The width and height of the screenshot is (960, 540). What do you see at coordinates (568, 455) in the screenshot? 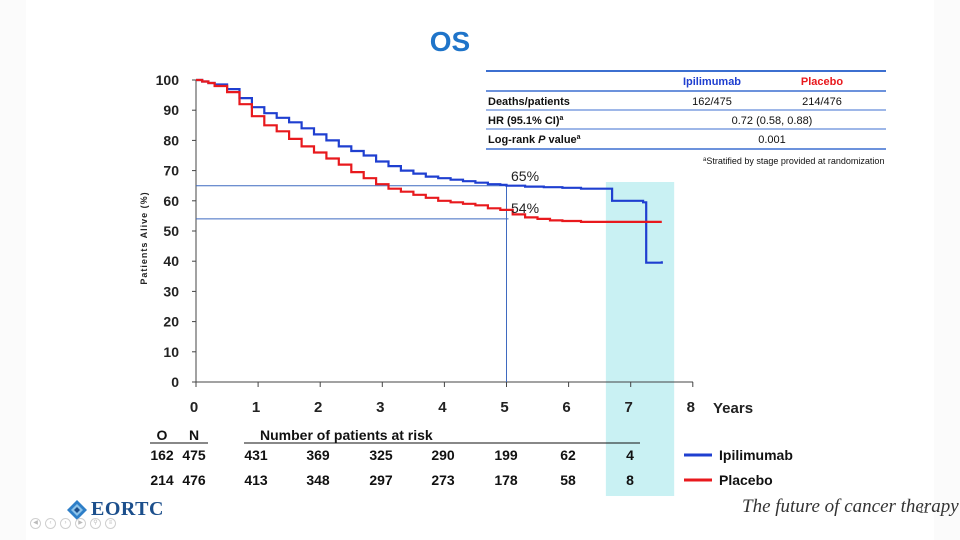
I see `risk-count: 62` at bounding box center [568, 455].